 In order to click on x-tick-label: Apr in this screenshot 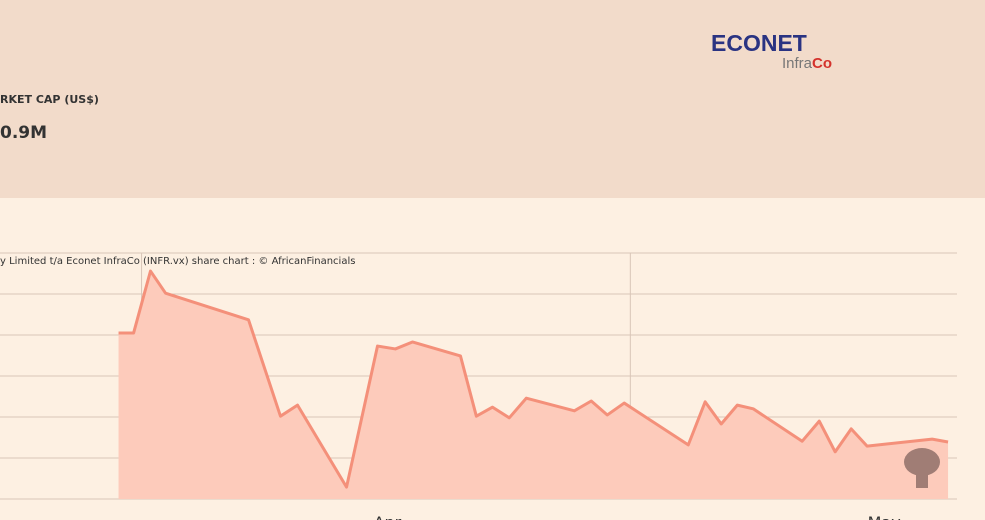, I will do `click(388, 516)`.